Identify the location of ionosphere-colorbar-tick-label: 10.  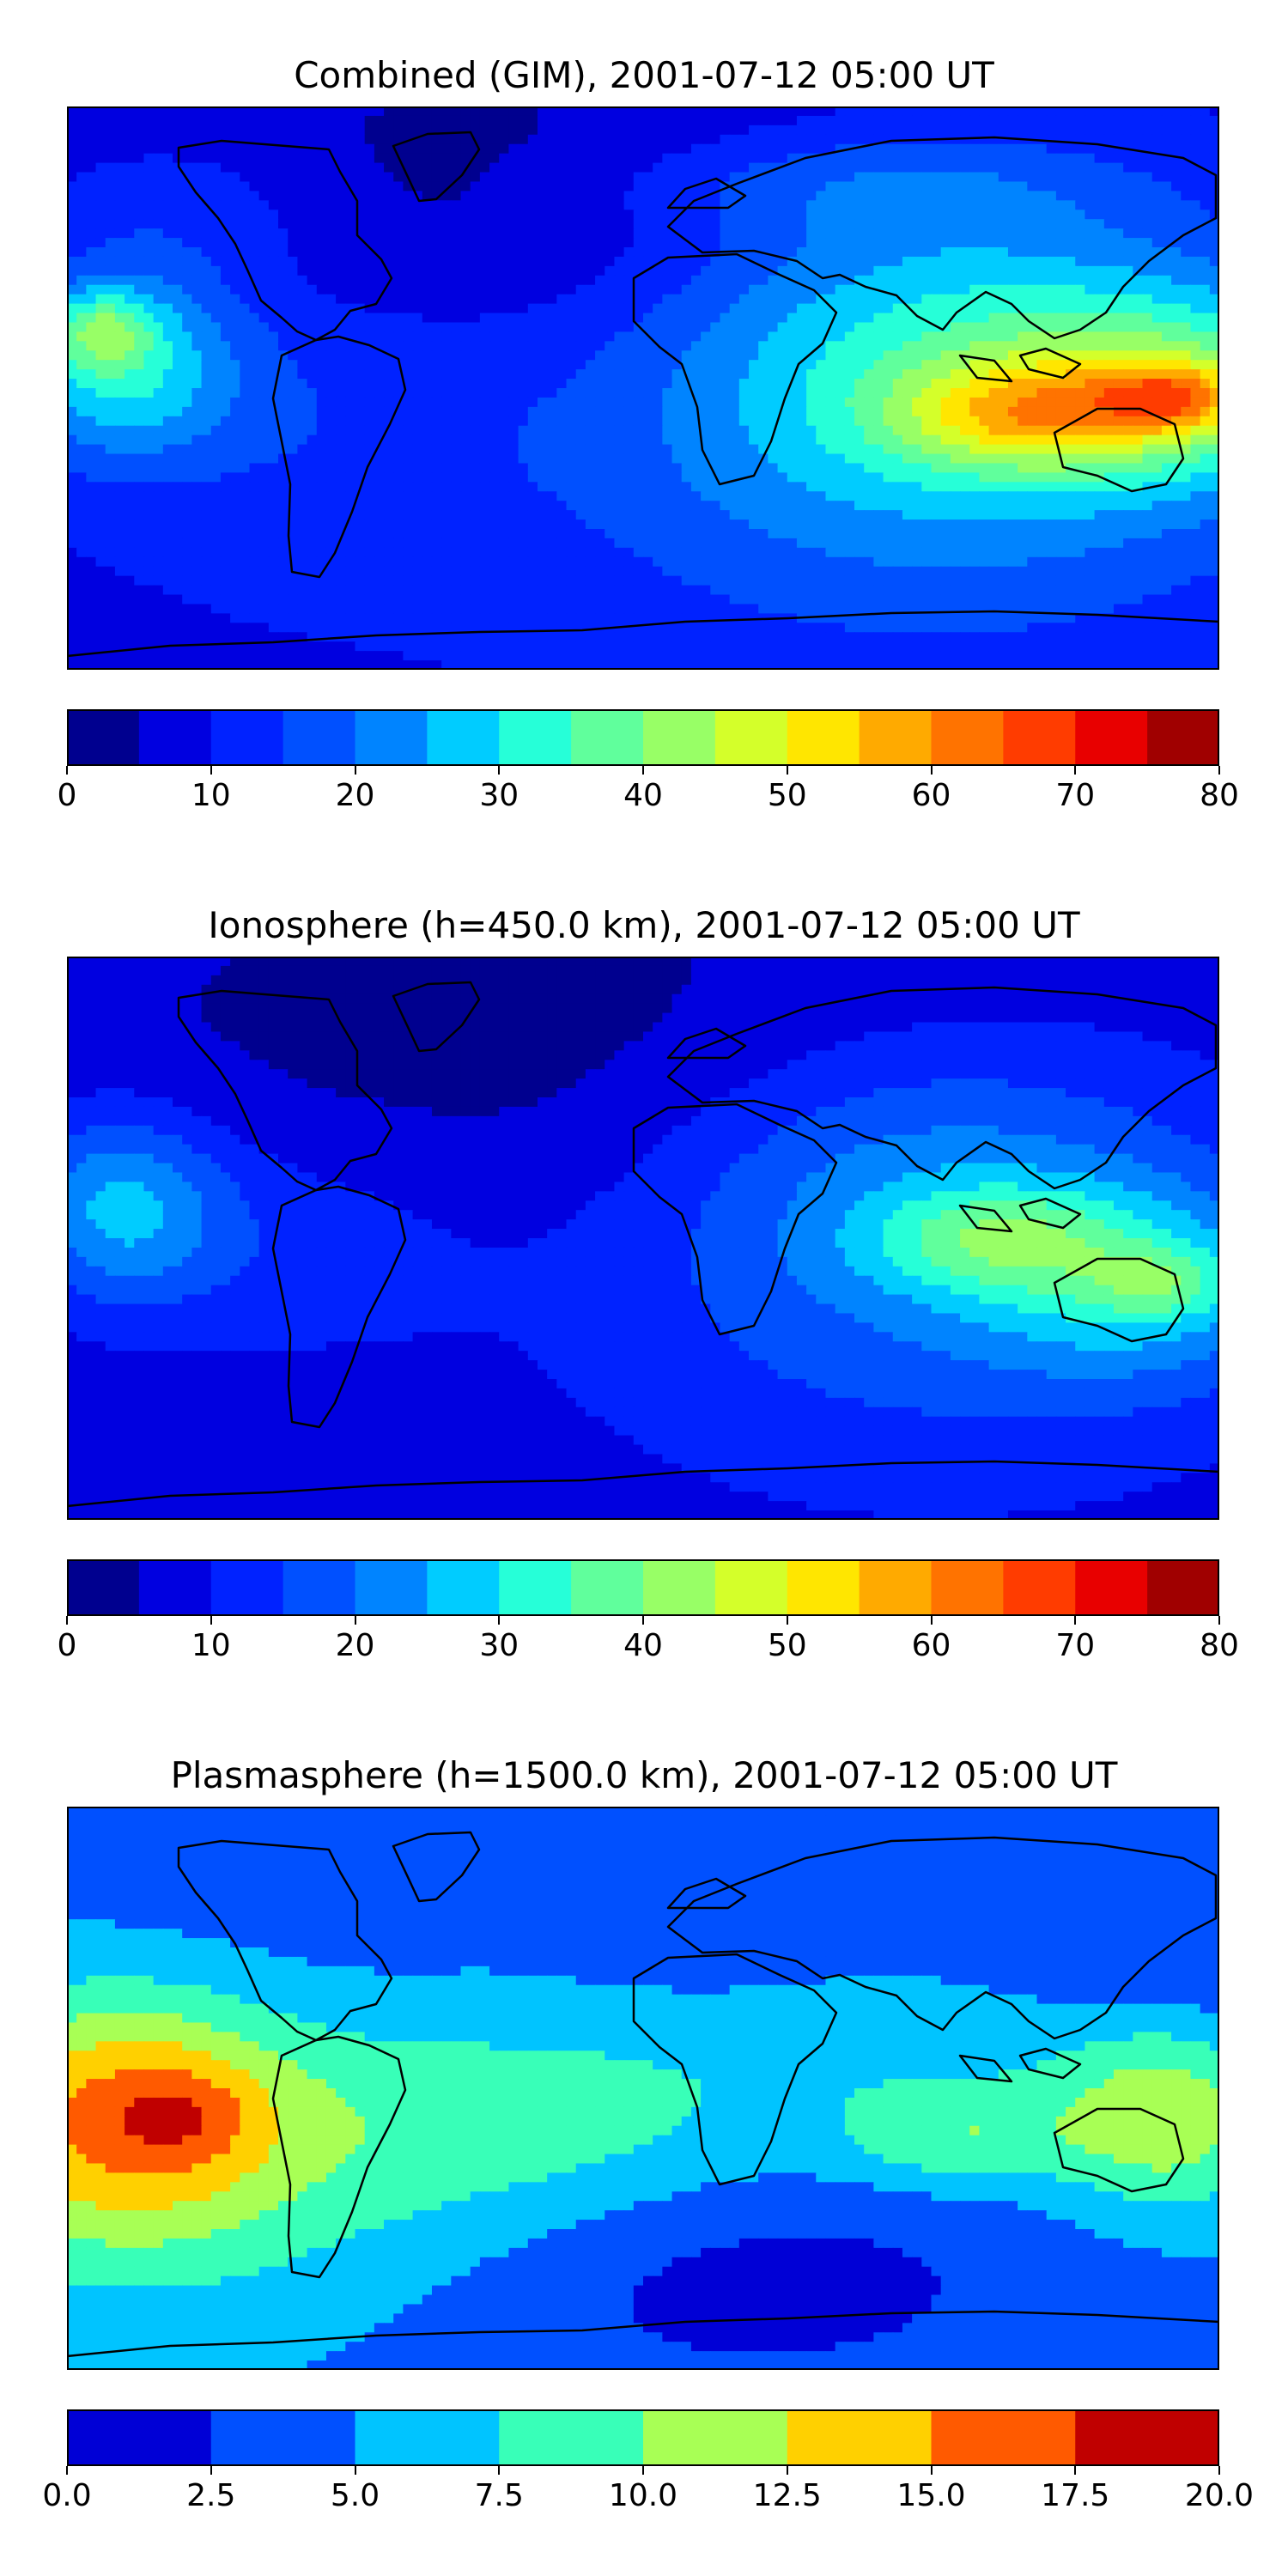
(211, 1645).